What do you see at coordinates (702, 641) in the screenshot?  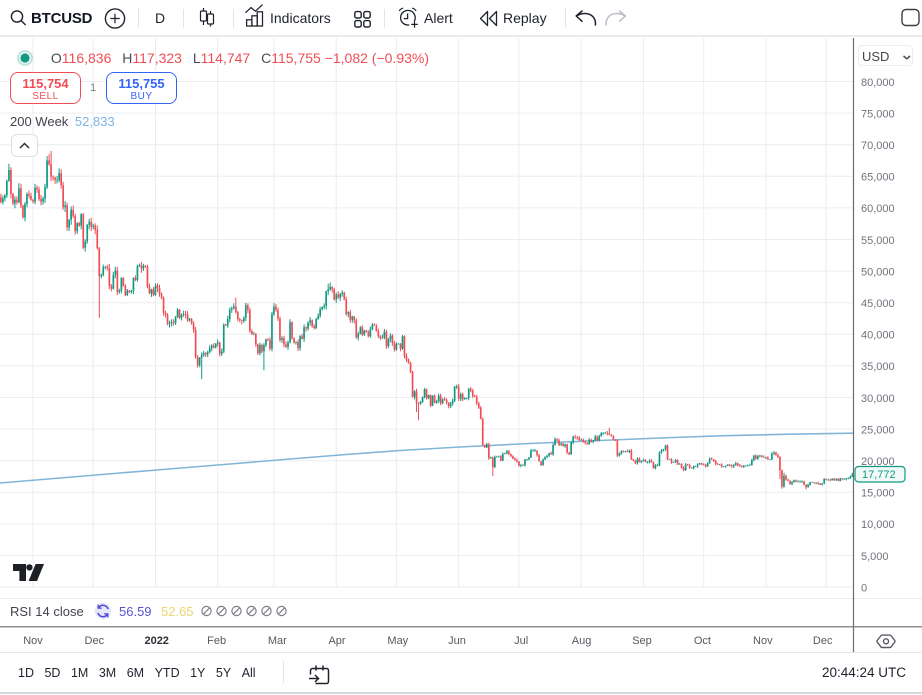 I see `svg-text: Oct` at bounding box center [702, 641].